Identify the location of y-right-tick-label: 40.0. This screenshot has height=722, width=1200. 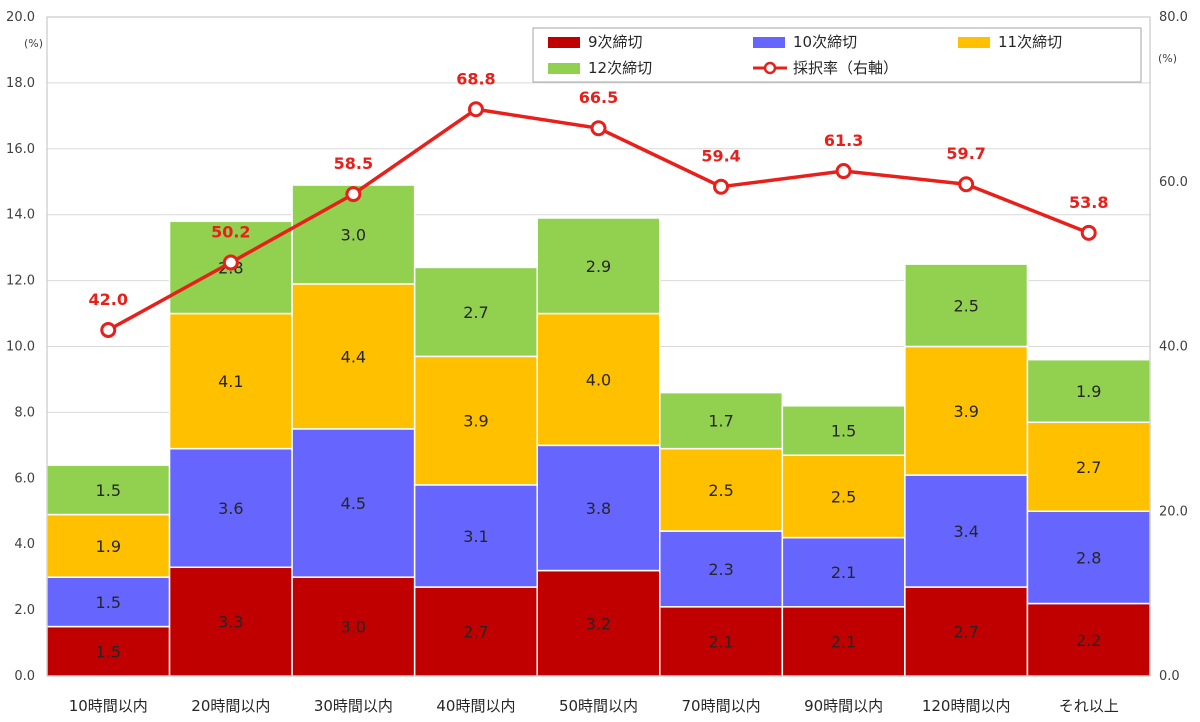
(1173, 347).